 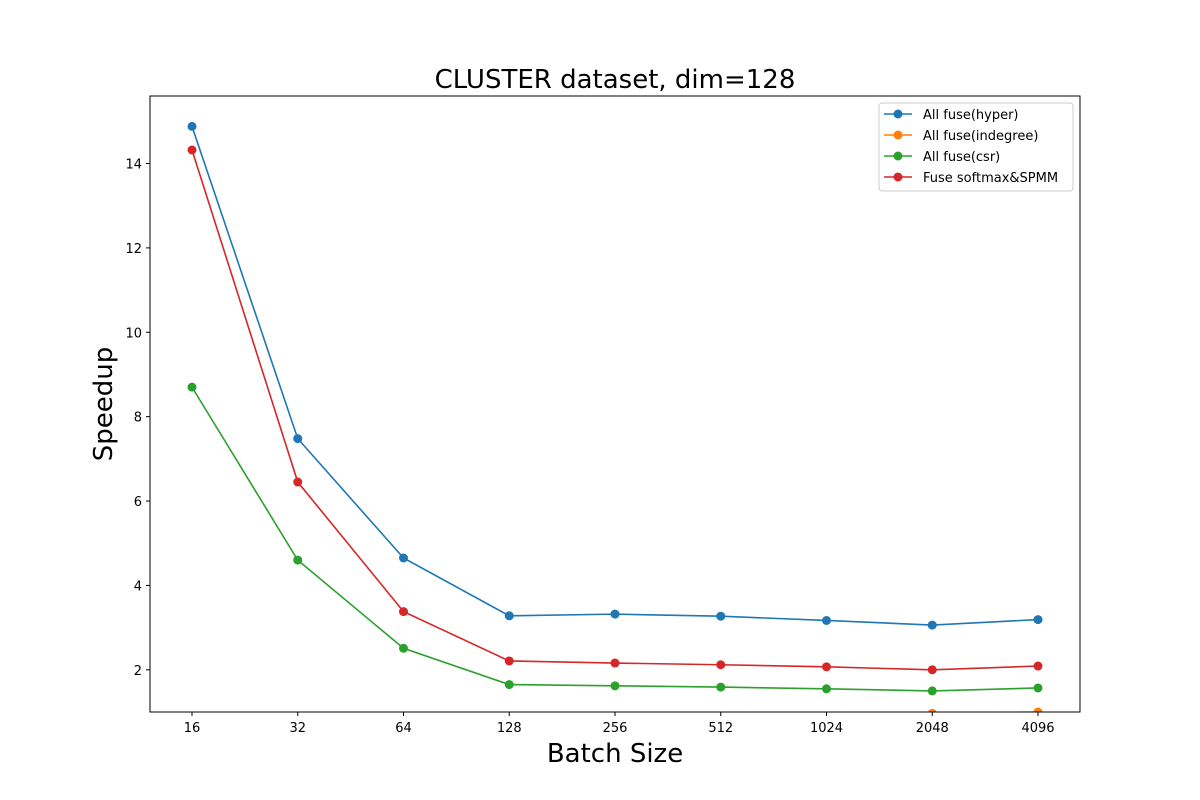 I want to click on x-tick-label: 32, so click(x=297, y=728).